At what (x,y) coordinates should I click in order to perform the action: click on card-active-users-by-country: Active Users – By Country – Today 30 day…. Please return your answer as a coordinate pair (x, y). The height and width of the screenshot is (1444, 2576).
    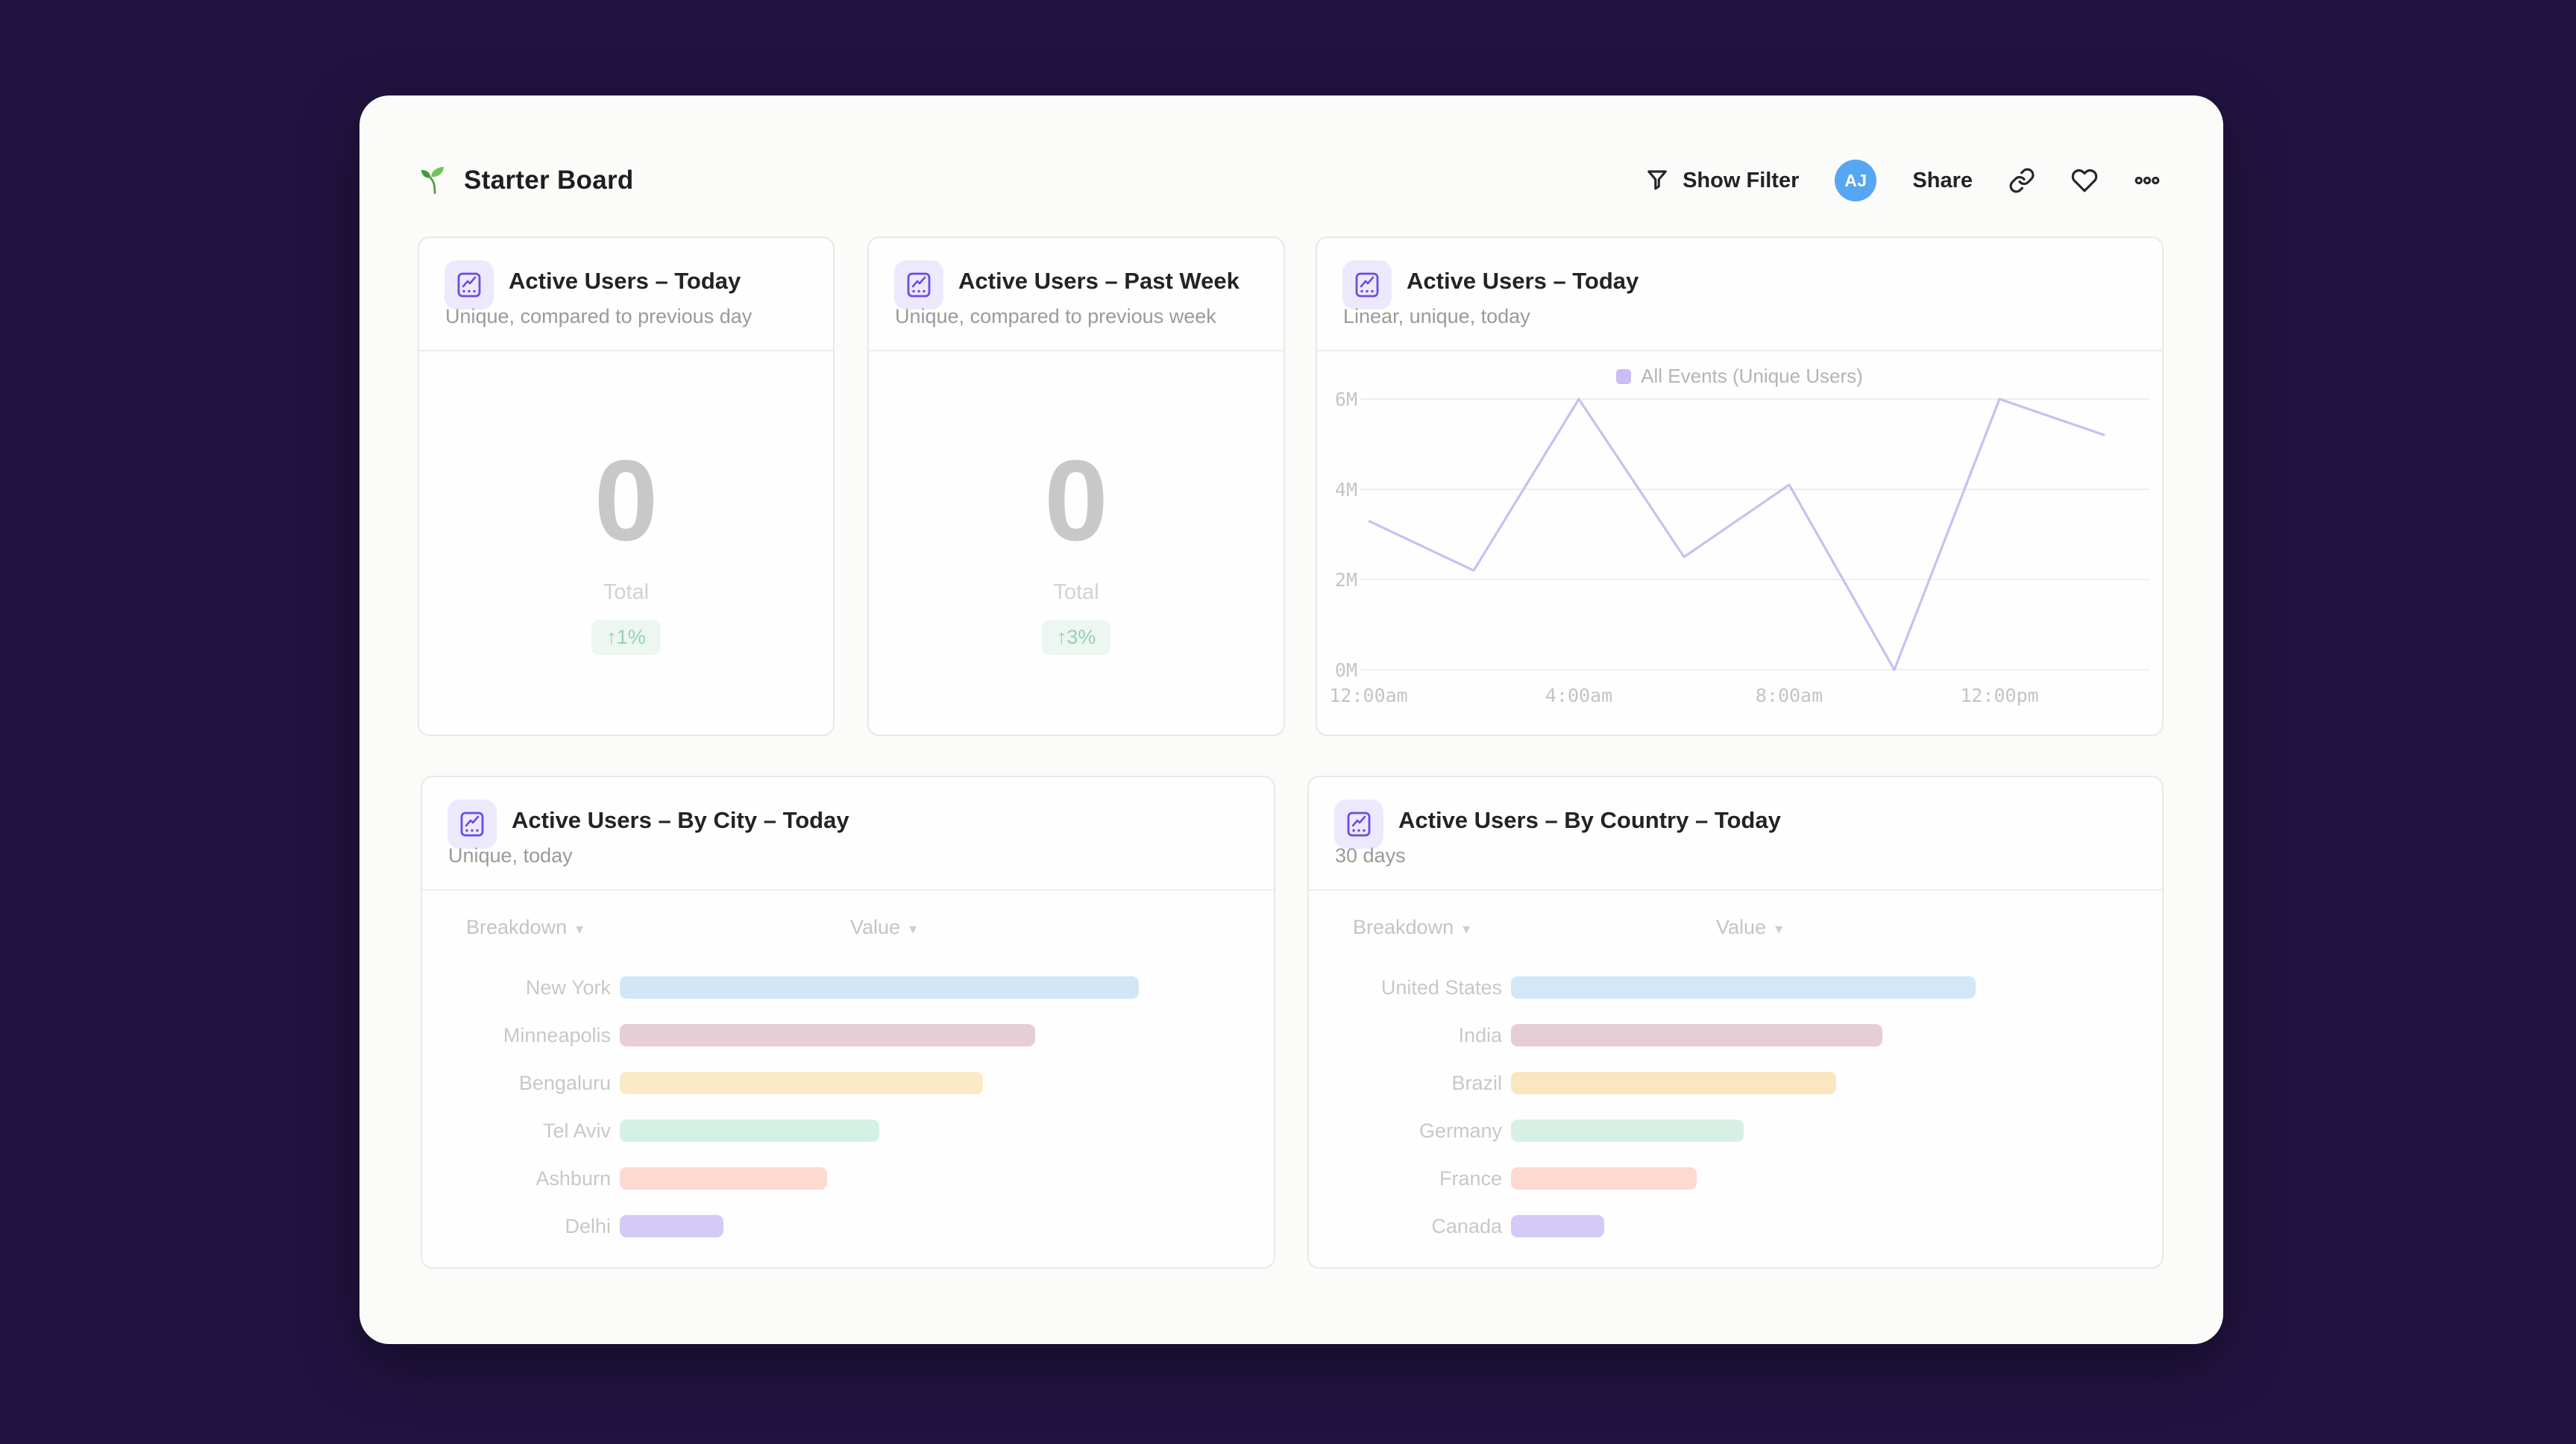
    Looking at the image, I should click on (1736, 1022).